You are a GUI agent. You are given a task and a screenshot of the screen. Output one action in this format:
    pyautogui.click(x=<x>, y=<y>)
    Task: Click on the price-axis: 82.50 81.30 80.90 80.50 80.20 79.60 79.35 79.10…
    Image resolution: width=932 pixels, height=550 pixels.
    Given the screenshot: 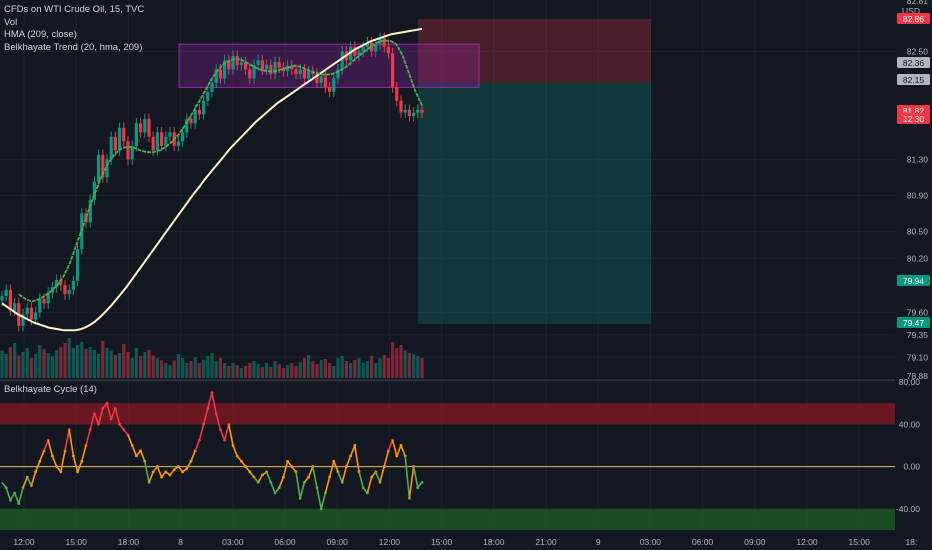 What is the action you would take?
    pyautogui.click(x=913, y=275)
    